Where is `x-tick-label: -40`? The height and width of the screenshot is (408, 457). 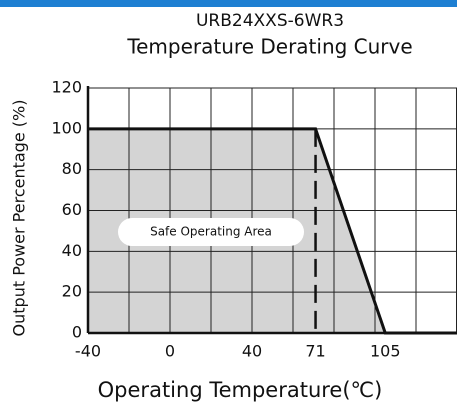
x-tick-label: -40 is located at coordinates (88, 351).